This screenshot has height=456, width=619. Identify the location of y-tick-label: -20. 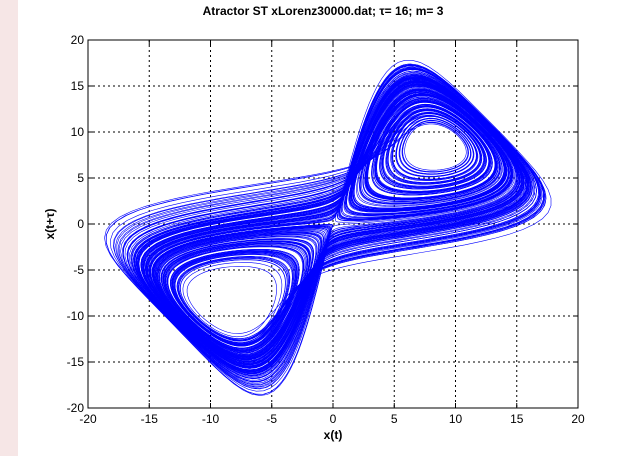
(76, 408).